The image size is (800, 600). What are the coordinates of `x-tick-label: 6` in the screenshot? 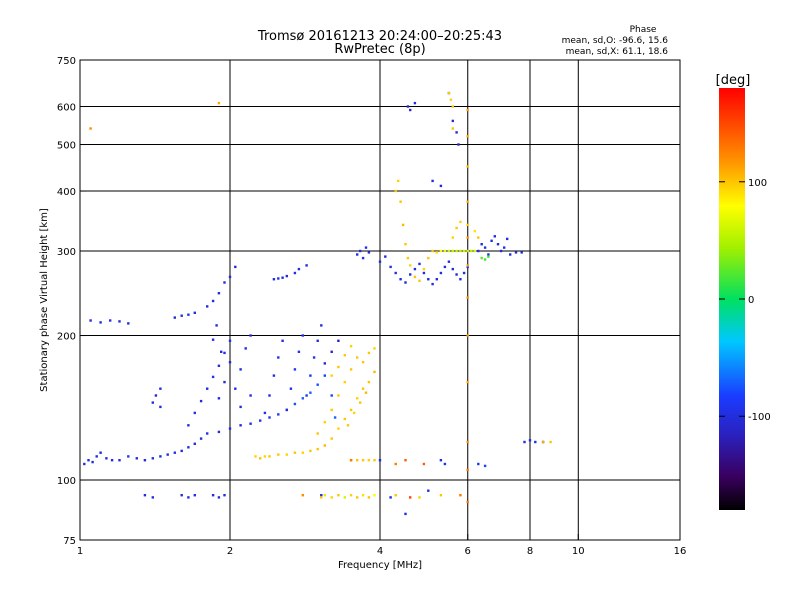 It's located at (468, 551).